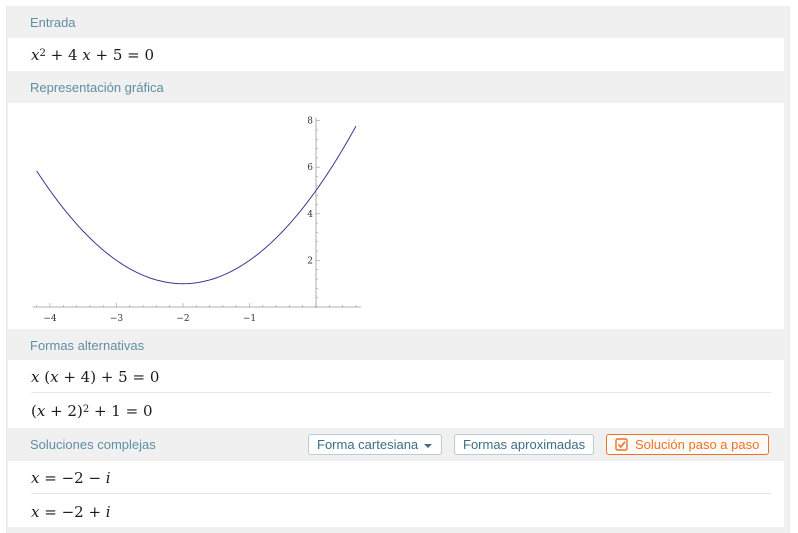  What do you see at coordinates (310, 122) in the screenshot?
I see `y-tick-label: 8` at bounding box center [310, 122].